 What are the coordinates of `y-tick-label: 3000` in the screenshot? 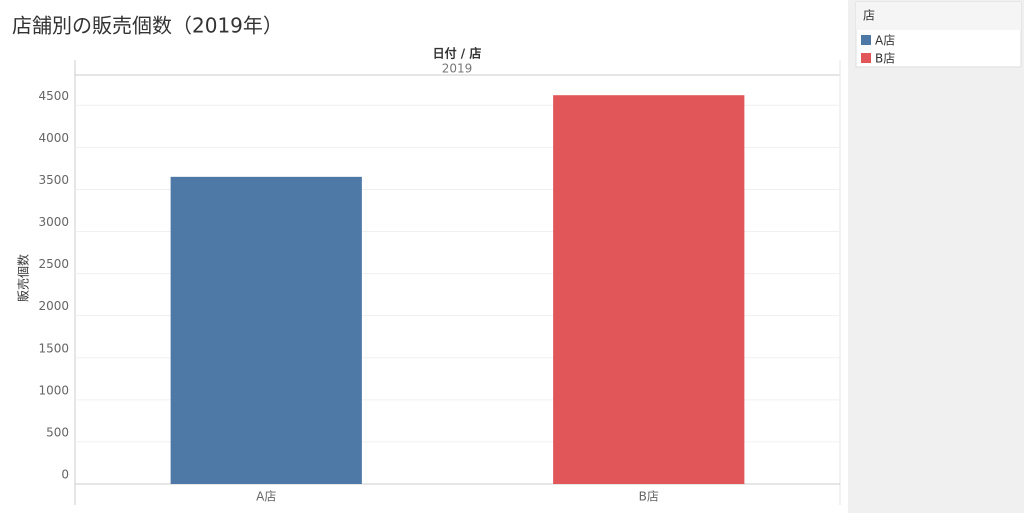 It's located at (53, 222).